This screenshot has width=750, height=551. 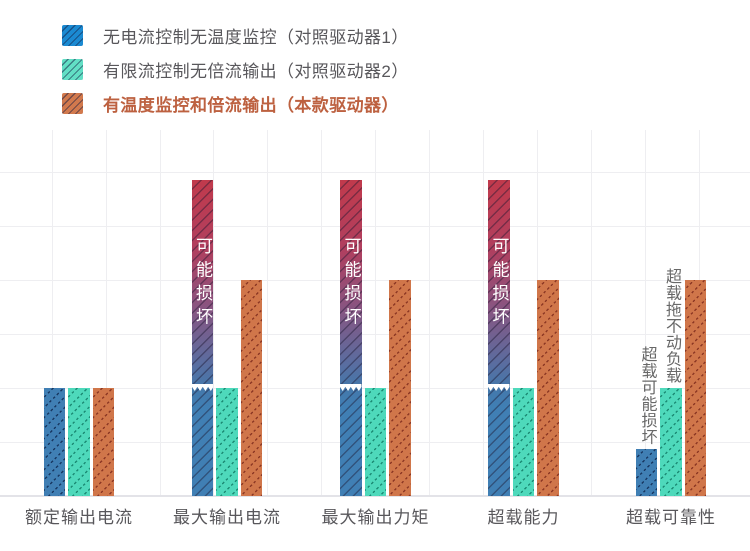 What do you see at coordinates (523, 441) in the screenshot?
I see `bar-超载能力-series2` at bounding box center [523, 441].